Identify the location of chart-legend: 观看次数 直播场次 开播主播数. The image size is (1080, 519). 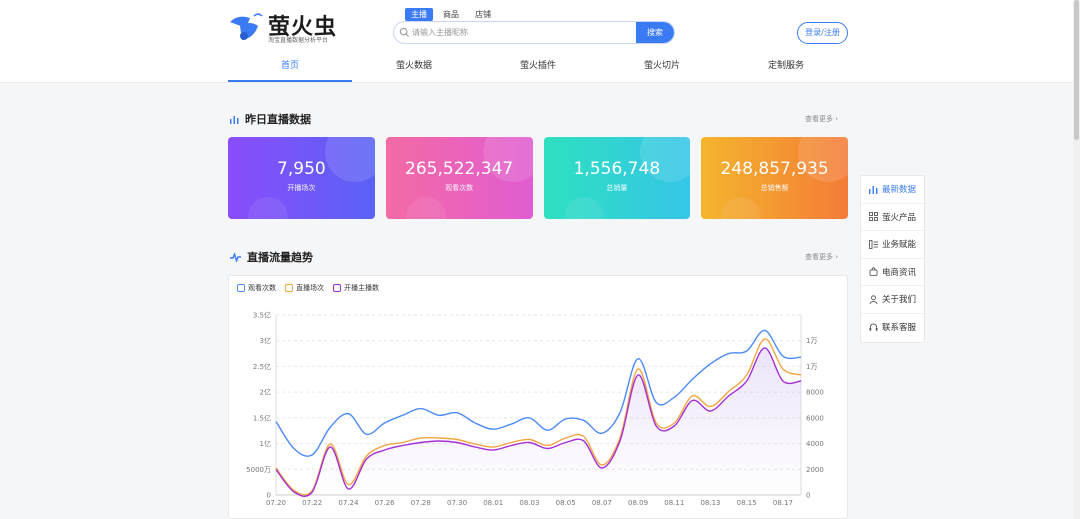
(308, 288).